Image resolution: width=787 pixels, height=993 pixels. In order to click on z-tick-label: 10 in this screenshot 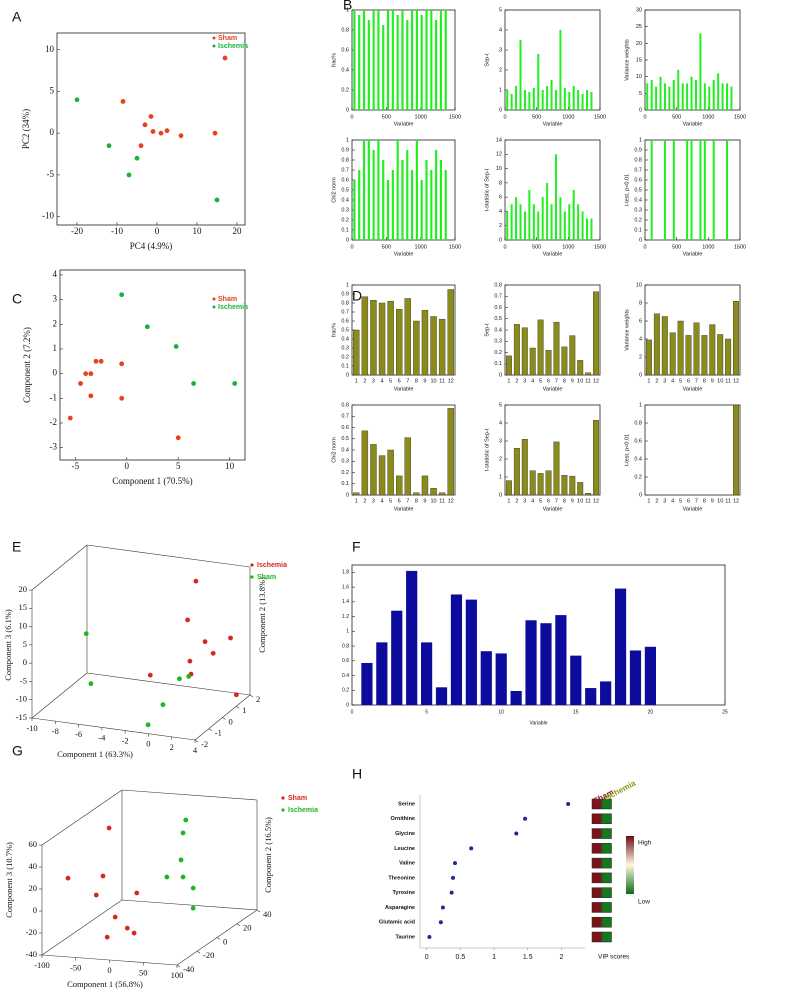, I will do `click(23, 626)`.